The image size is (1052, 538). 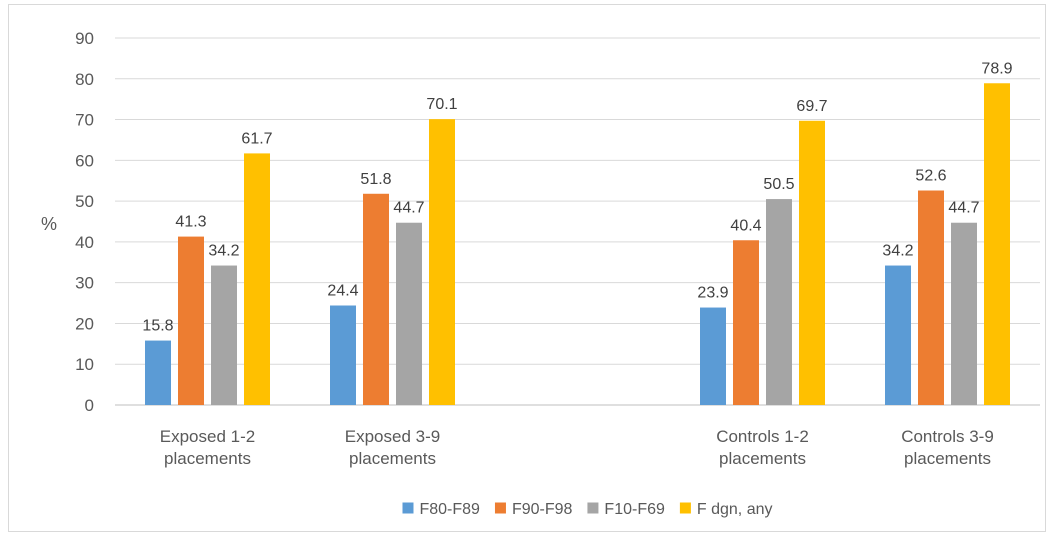 What do you see at coordinates (745, 225) in the screenshot?
I see `data-label: 40.4` at bounding box center [745, 225].